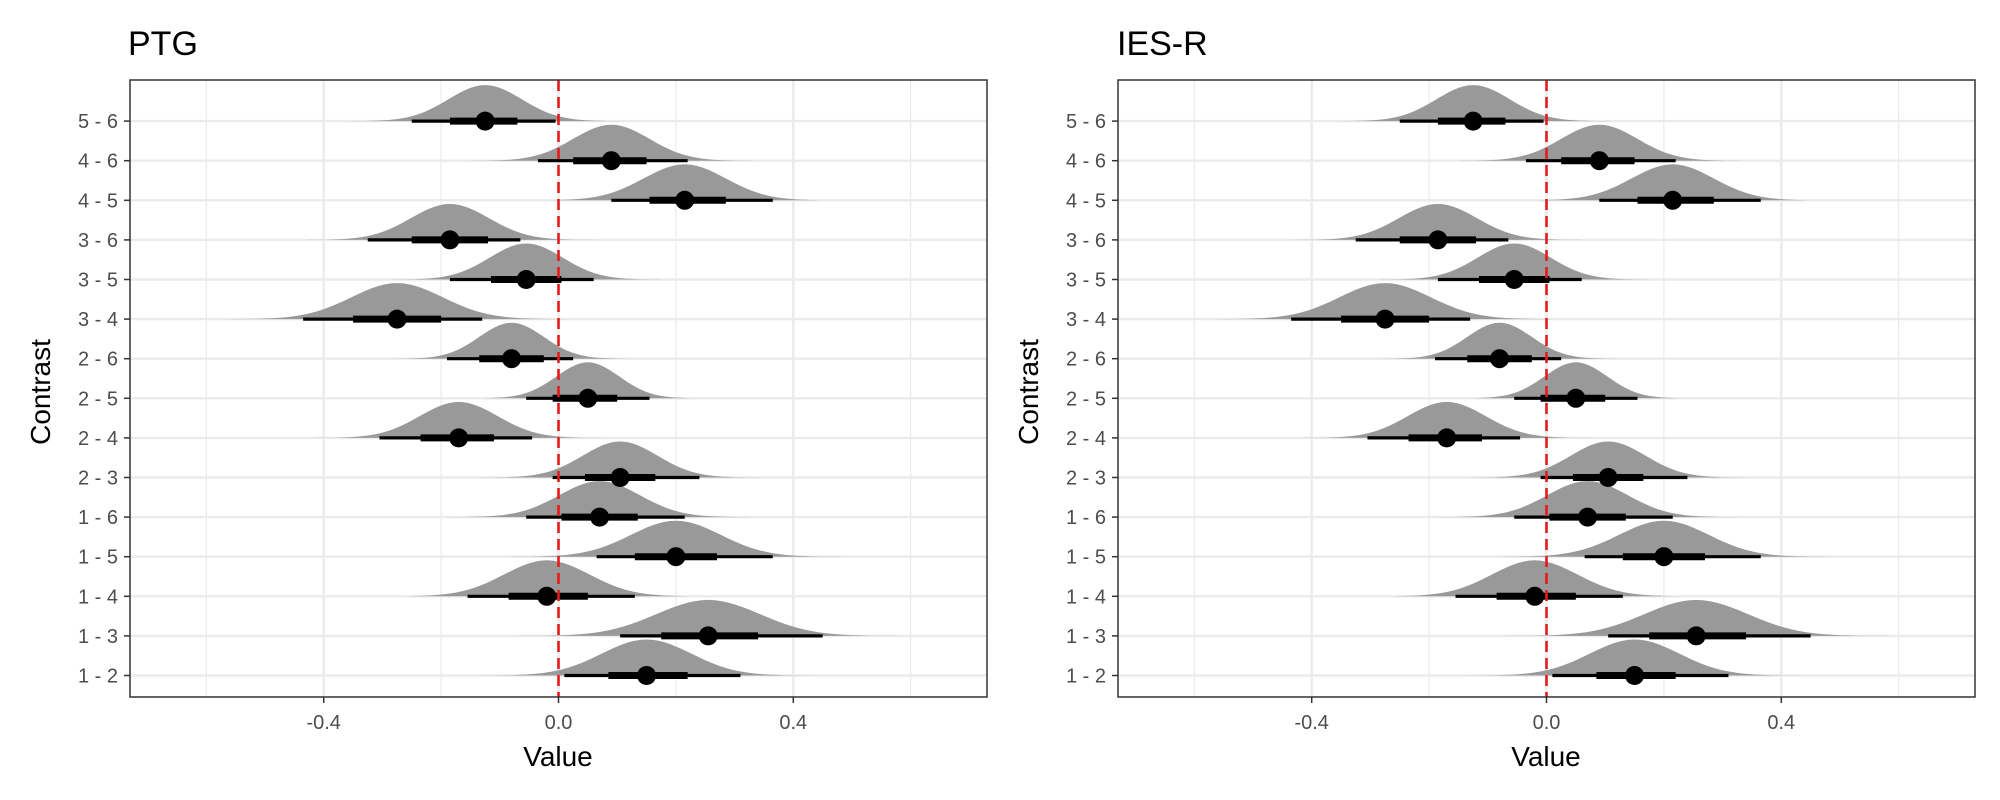 The width and height of the screenshot is (2000, 800). Describe the element at coordinates (98, 399) in the screenshot. I see `y-tick-label: 2 - 5` at that location.